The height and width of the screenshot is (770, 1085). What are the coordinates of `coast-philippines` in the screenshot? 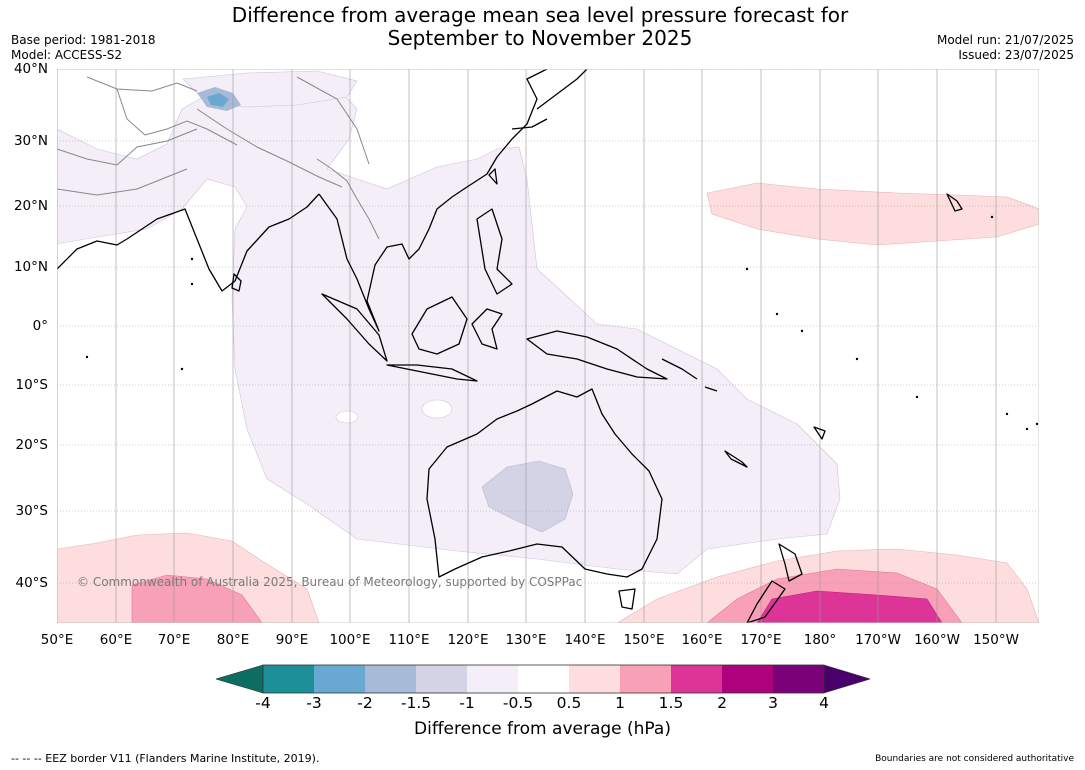 It's located at (494, 251).